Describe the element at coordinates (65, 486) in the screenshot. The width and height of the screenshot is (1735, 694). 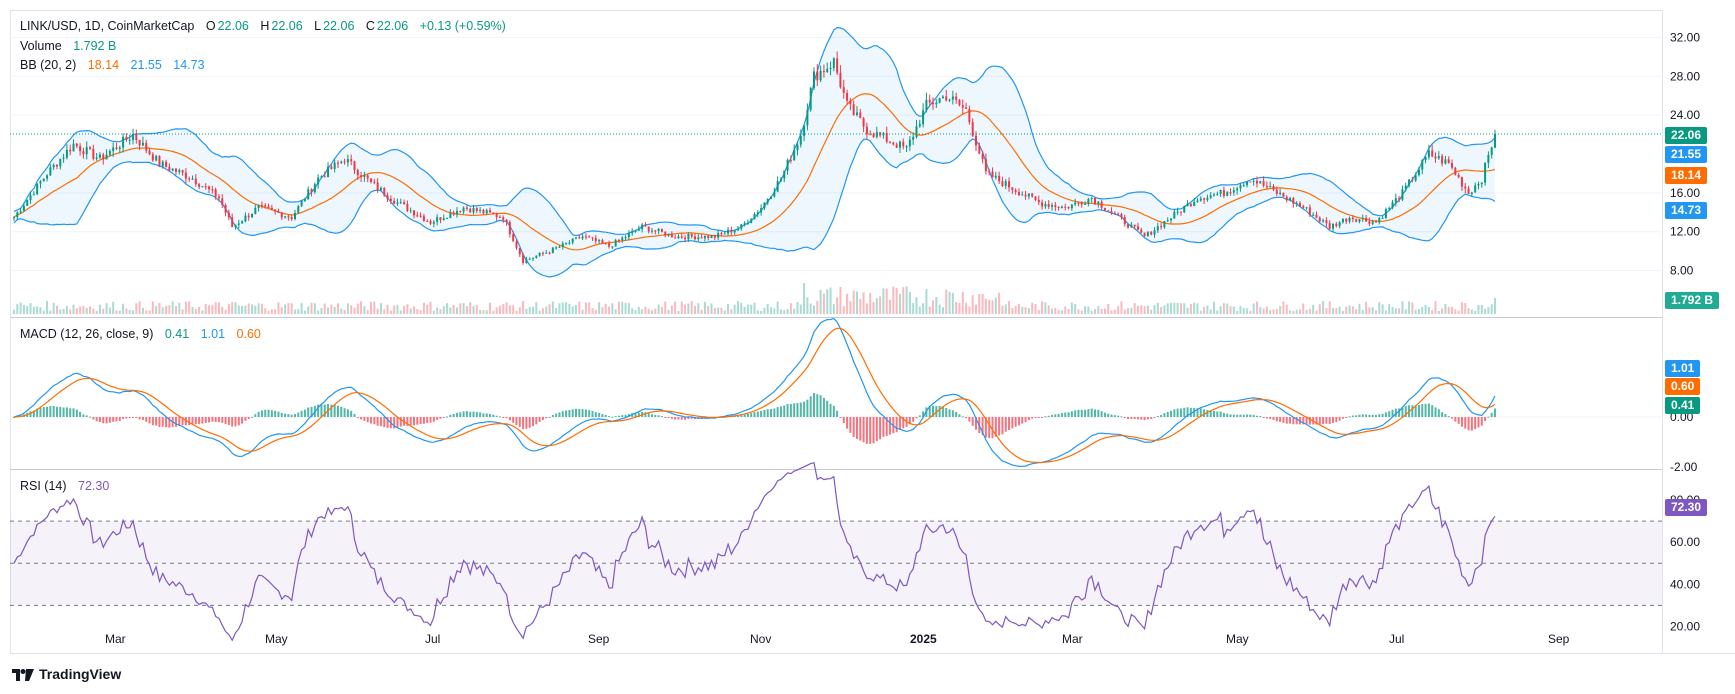
I see `rsi-legend: RSI (14) 72.30` at that location.